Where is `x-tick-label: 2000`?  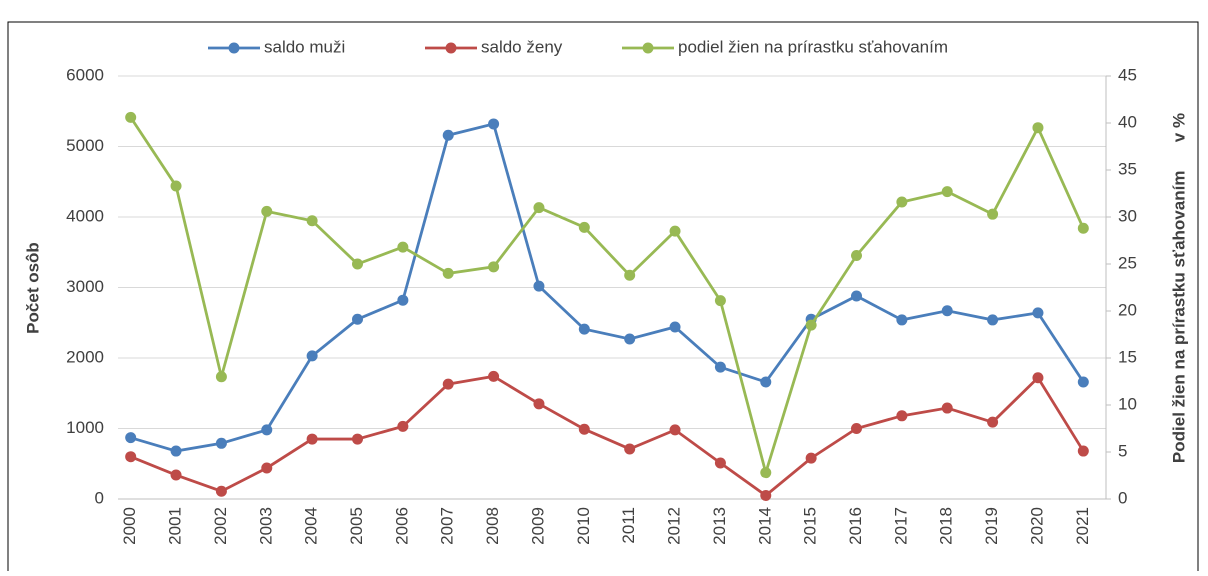
x-tick-label: 2000 is located at coordinates (129, 526).